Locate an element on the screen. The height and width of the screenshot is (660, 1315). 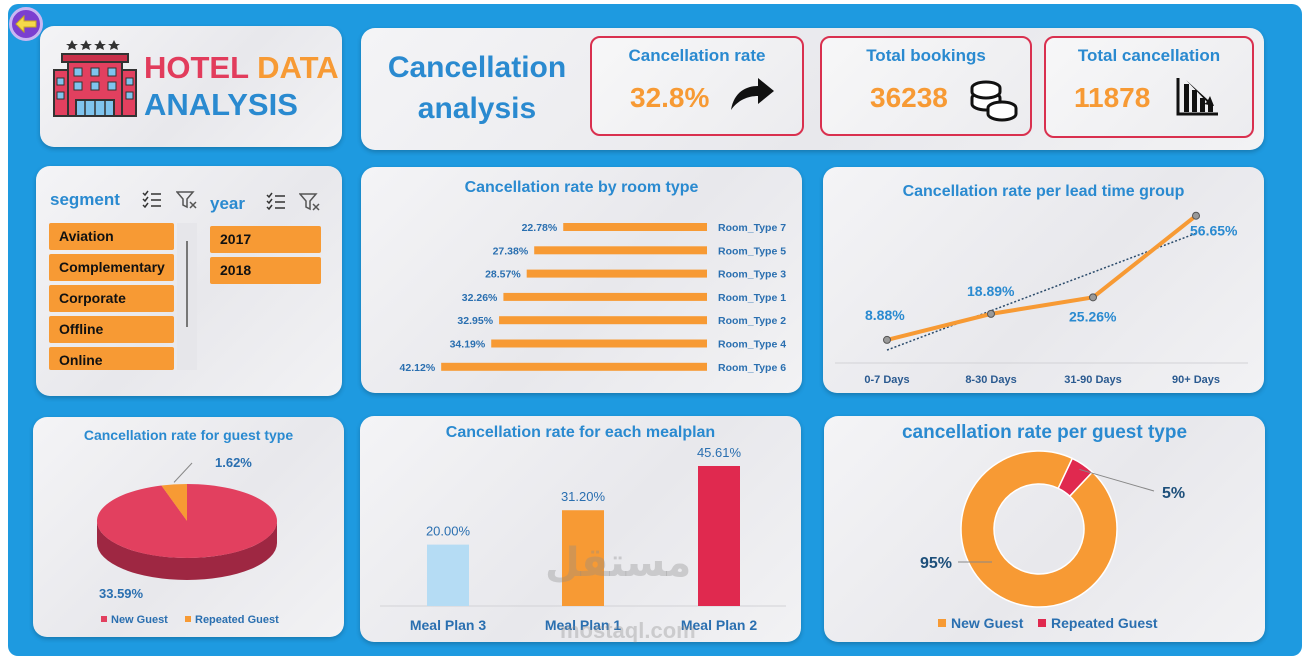
x-tick-label: 31-90 Days is located at coordinates (1093, 380).